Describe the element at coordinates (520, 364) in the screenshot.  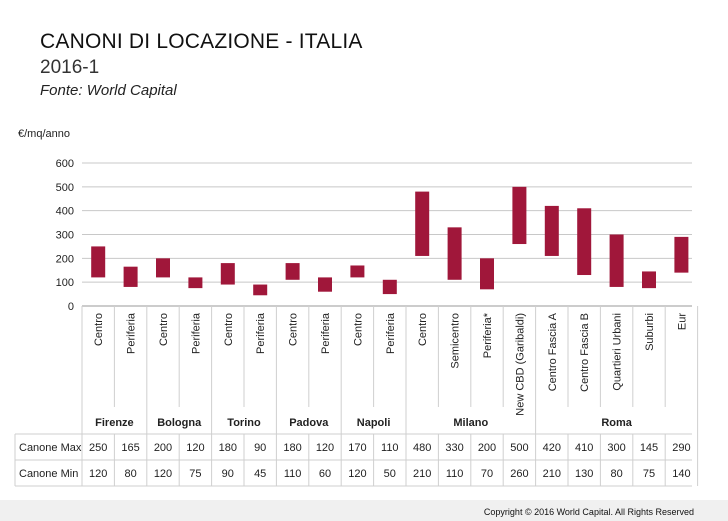
I see `category-label: New CBD (Garibaldi)` at that location.